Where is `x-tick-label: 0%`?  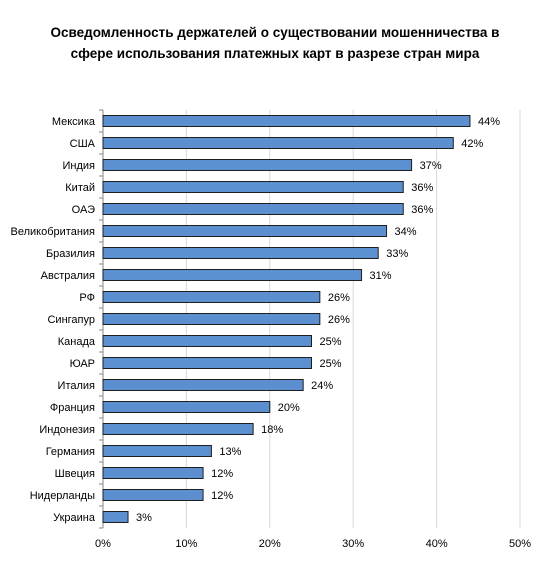 x-tick-label: 0% is located at coordinates (103, 544).